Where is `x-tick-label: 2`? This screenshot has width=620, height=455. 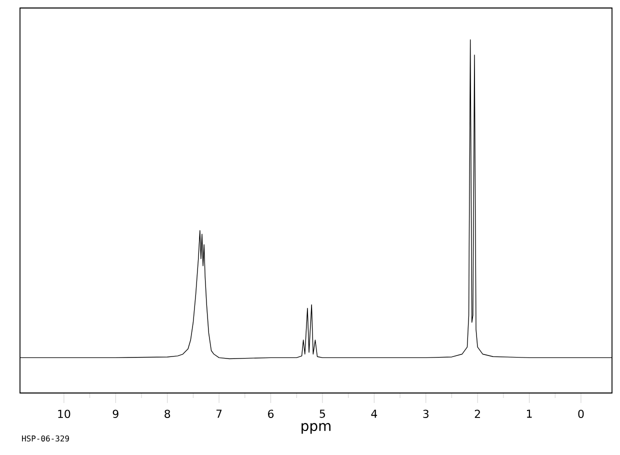
x-tick-label: 2 is located at coordinates (477, 414).